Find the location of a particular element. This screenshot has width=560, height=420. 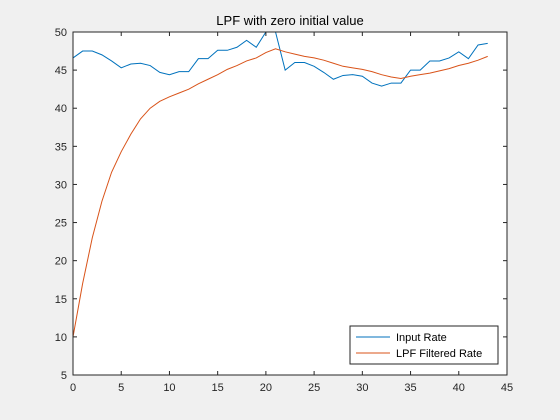

x-tick-label: 0 is located at coordinates (73, 388).